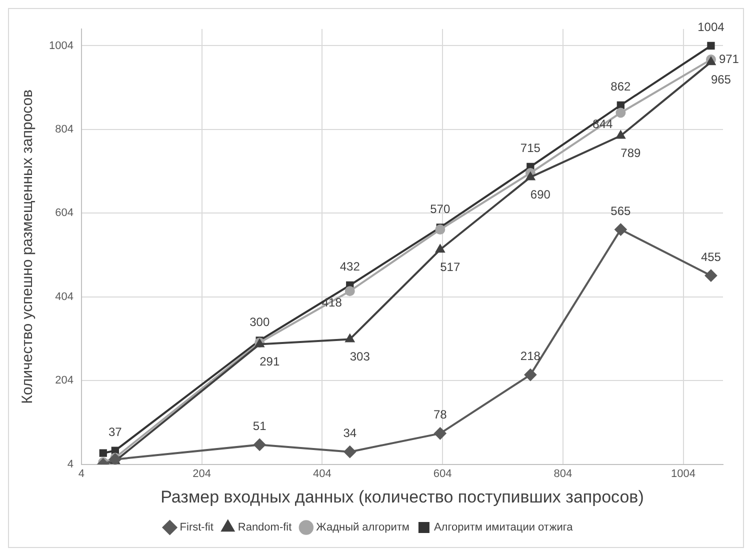  Describe the element at coordinates (270, 361) in the screenshot. I see `data-label: 291` at that location.